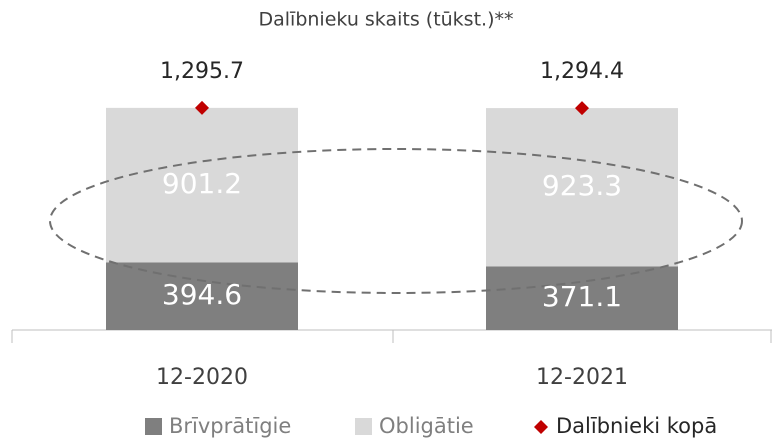 The height and width of the screenshot is (443, 772). Describe the element at coordinates (202, 377) in the screenshot. I see `x-tick-label: 12-2020` at that location.